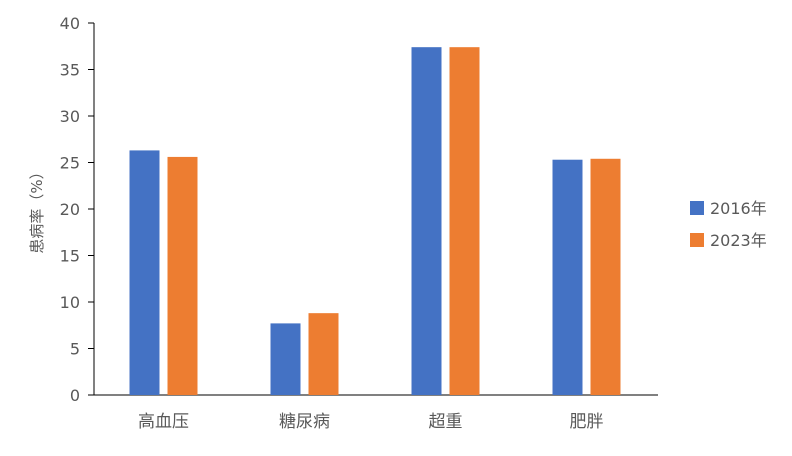  What do you see at coordinates (70, 209) in the screenshot?
I see `y-tick-label: 20` at bounding box center [70, 209].